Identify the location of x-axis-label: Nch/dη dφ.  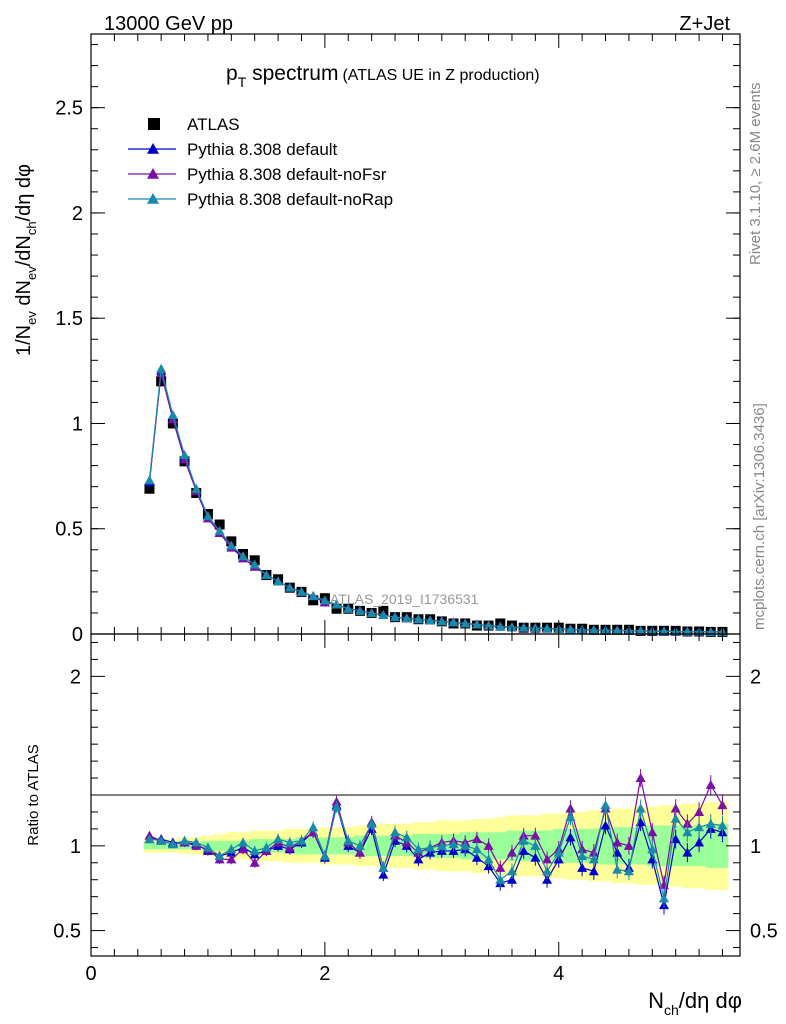
(695, 1003).